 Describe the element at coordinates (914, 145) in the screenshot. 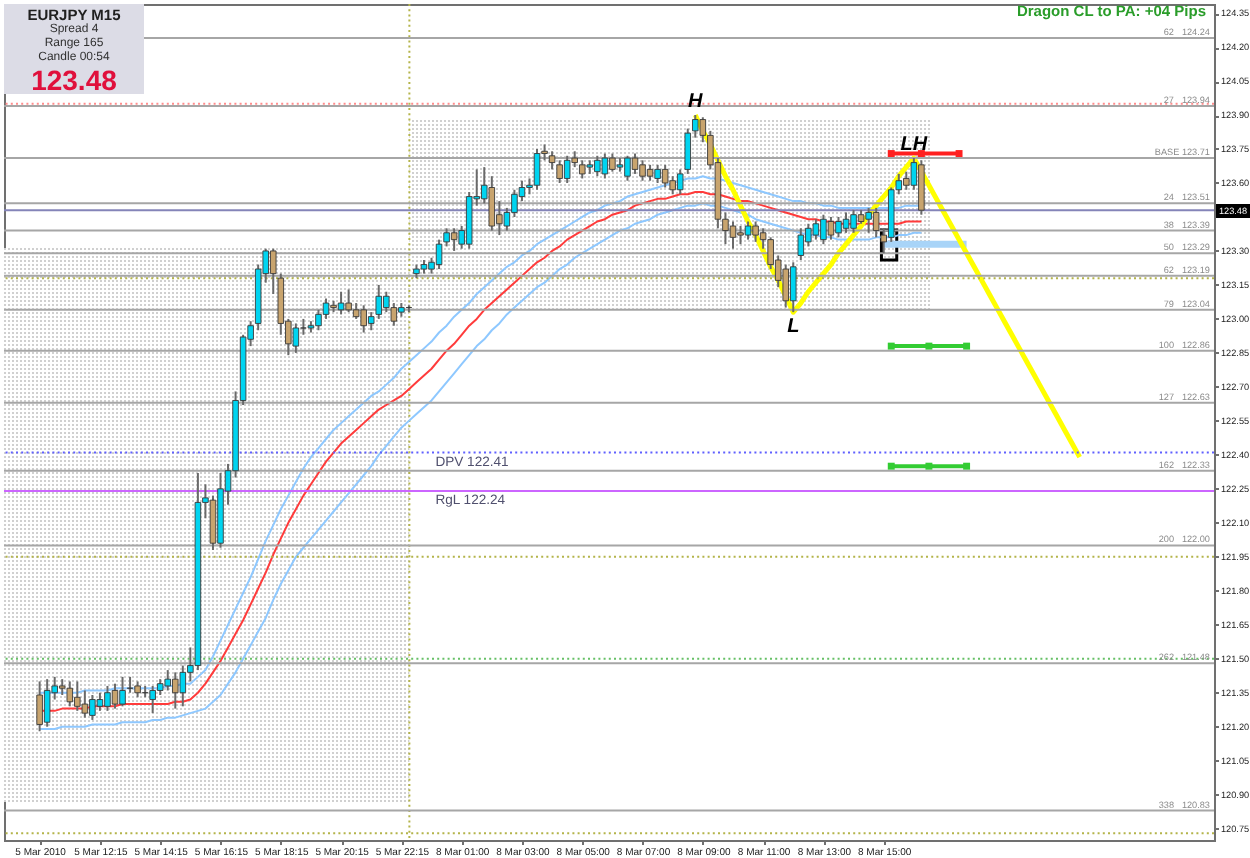

I see `annotation: LH` at that location.